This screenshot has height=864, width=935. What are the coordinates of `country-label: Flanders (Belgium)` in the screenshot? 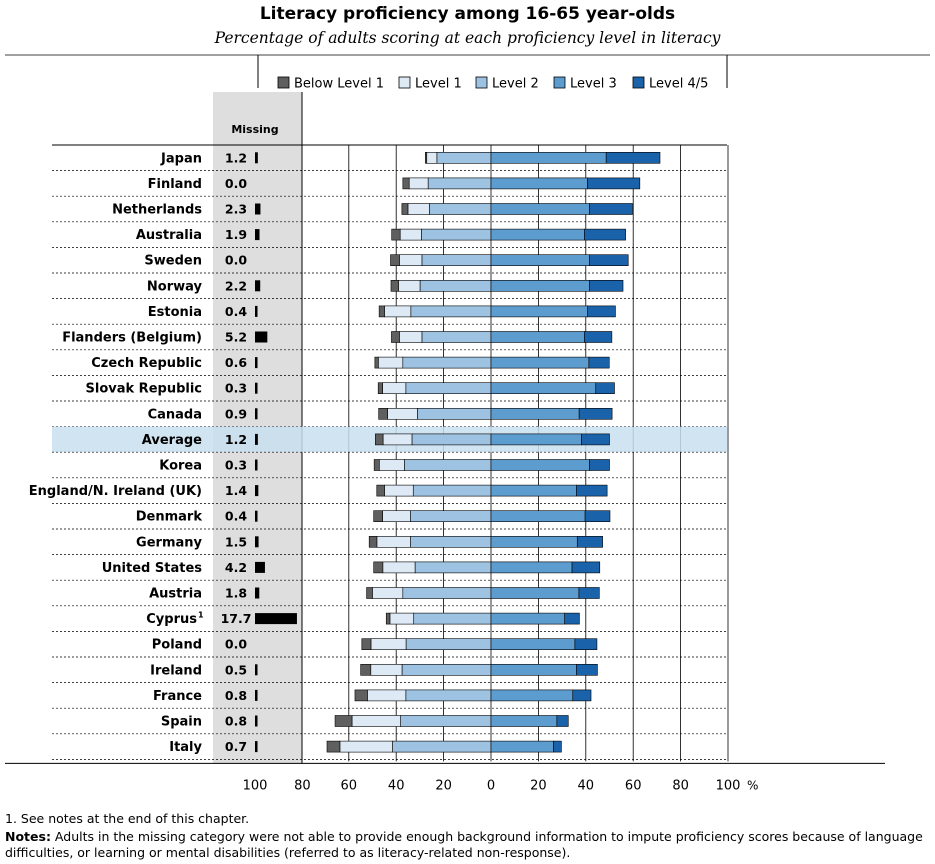 It's located at (132, 338).